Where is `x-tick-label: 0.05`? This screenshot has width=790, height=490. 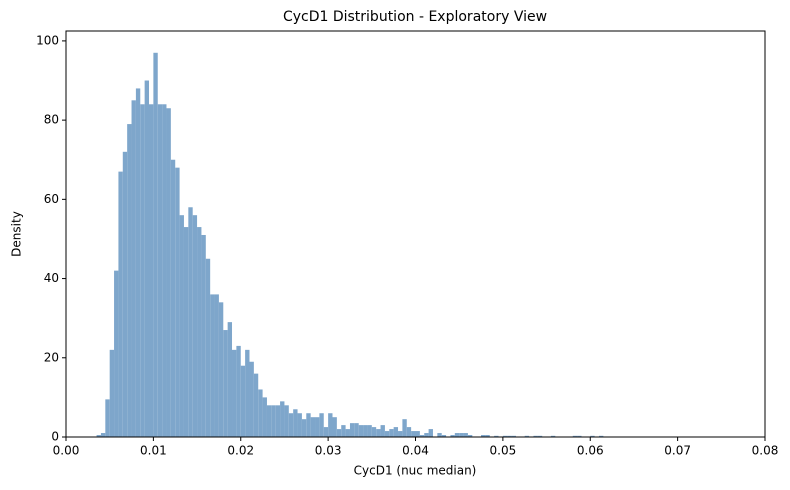 x-tick-label: 0.05 is located at coordinates (503, 451).